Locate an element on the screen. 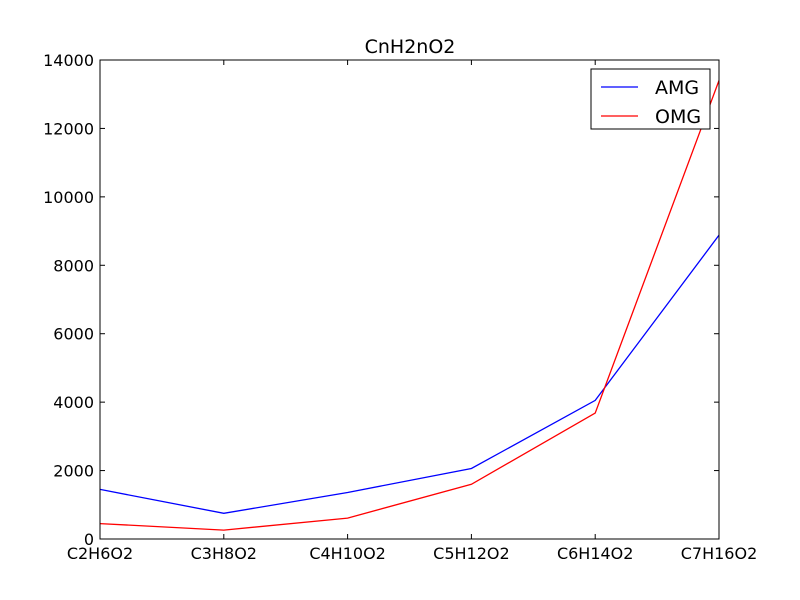 Image resolution: width=800 pixels, height=600 pixels. x-tick-label: C3H8O2 is located at coordinates (224, 553).